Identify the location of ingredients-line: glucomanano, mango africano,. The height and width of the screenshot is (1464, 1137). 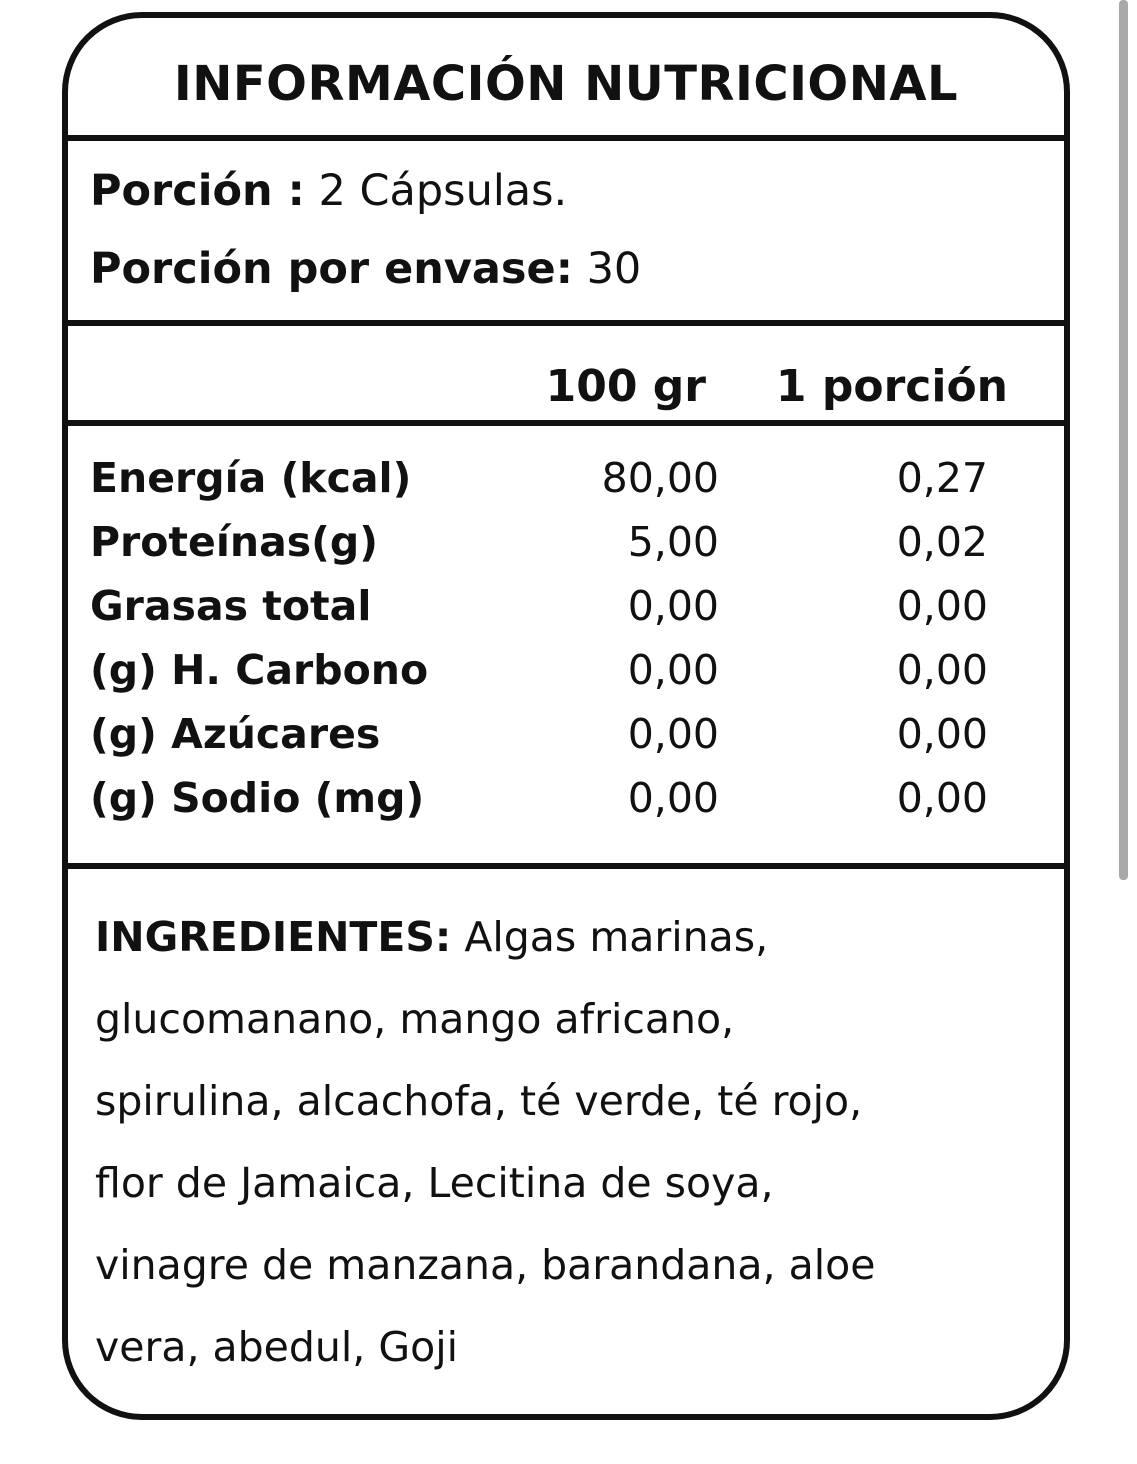
(415, 1019).